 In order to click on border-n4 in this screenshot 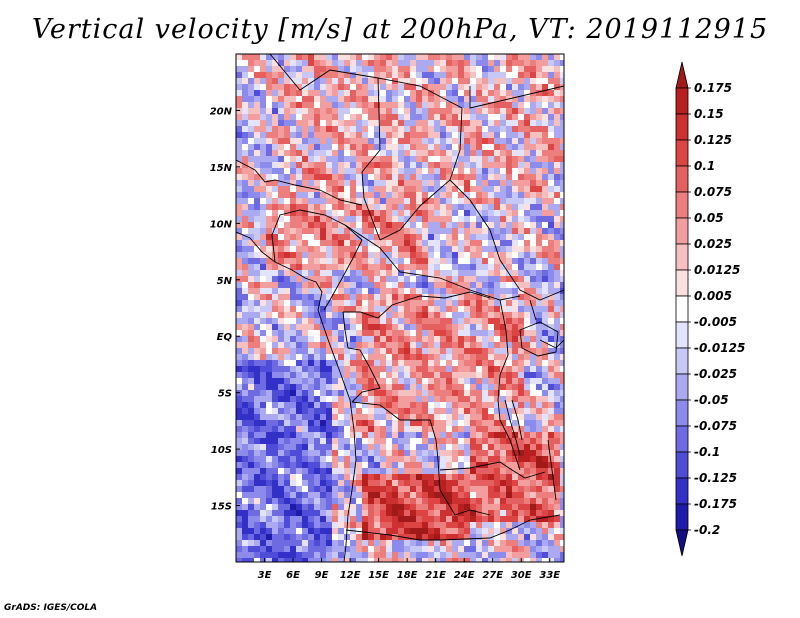, I will do `click(516, 97)`.